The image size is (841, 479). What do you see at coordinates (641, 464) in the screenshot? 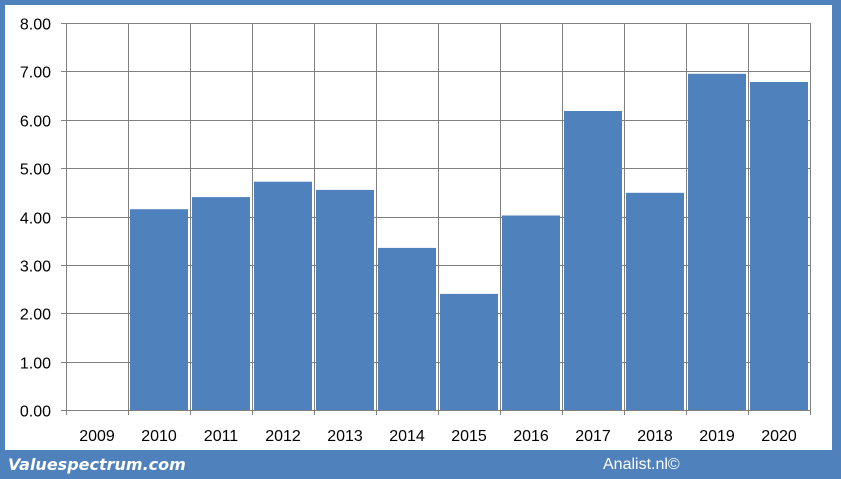
I see `credit-label: Analist.nl©` at bounding box center [641, 464].